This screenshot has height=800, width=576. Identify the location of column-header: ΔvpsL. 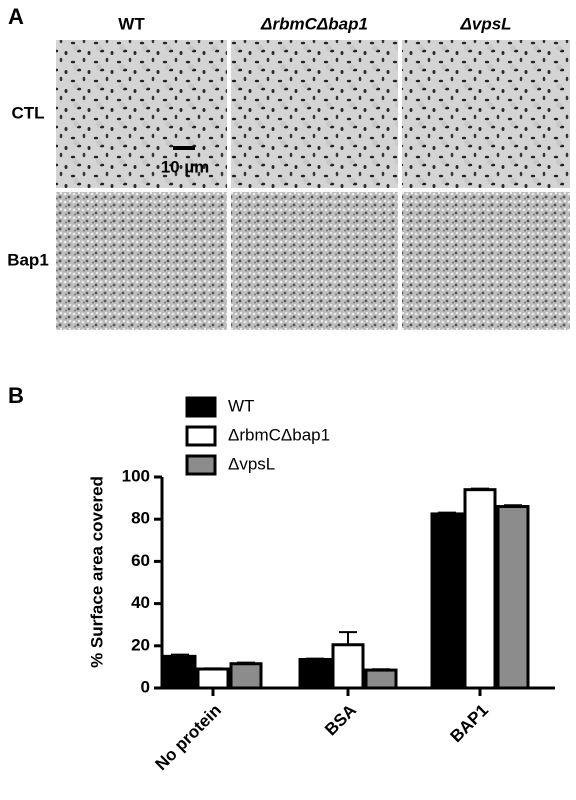
(485, 23).